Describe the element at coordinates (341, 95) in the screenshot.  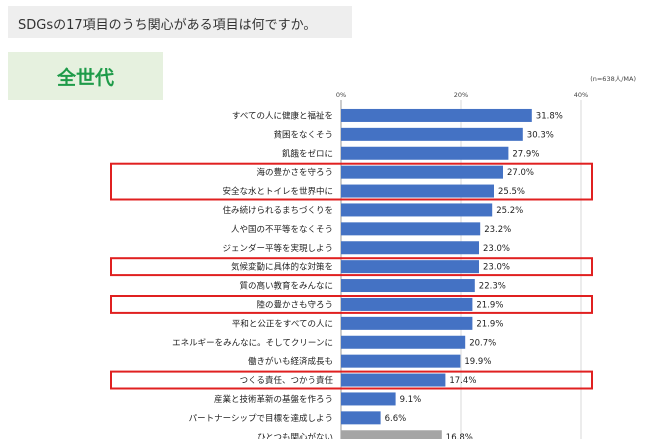
I see `x-tick-label: 0%` at that location.